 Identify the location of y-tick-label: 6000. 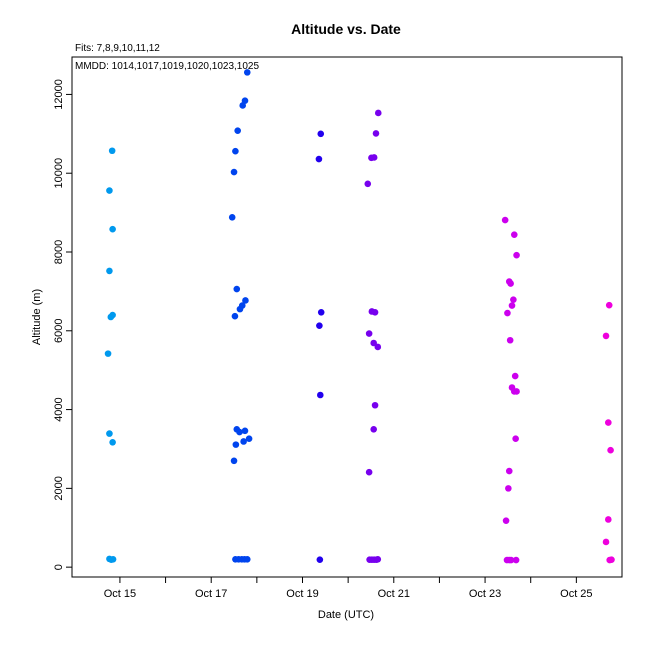
(59, 331).